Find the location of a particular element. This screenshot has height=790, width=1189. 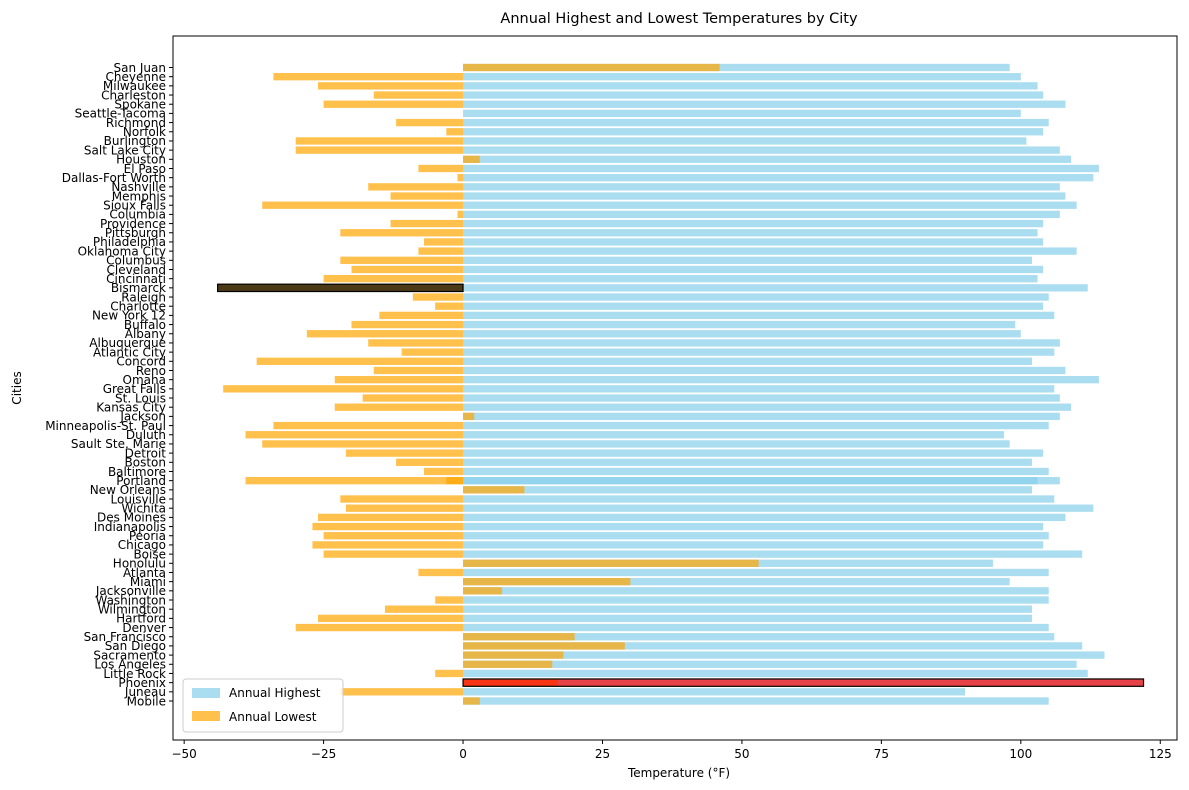

bar-annual-highest-burlington is located at coordinates (745, 141).